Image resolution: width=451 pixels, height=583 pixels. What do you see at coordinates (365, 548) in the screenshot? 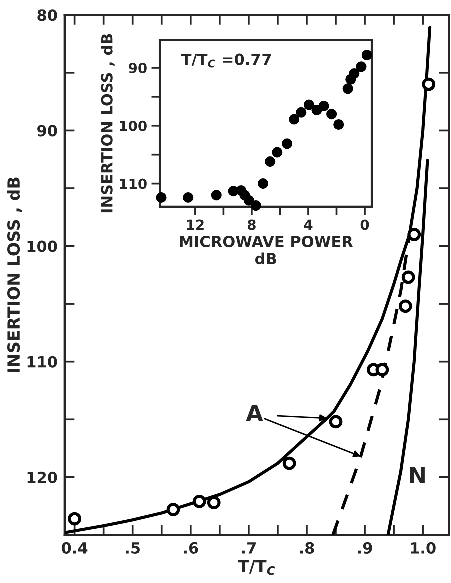
I see `x-tick-label: .9` at bounding box center [365, 548].